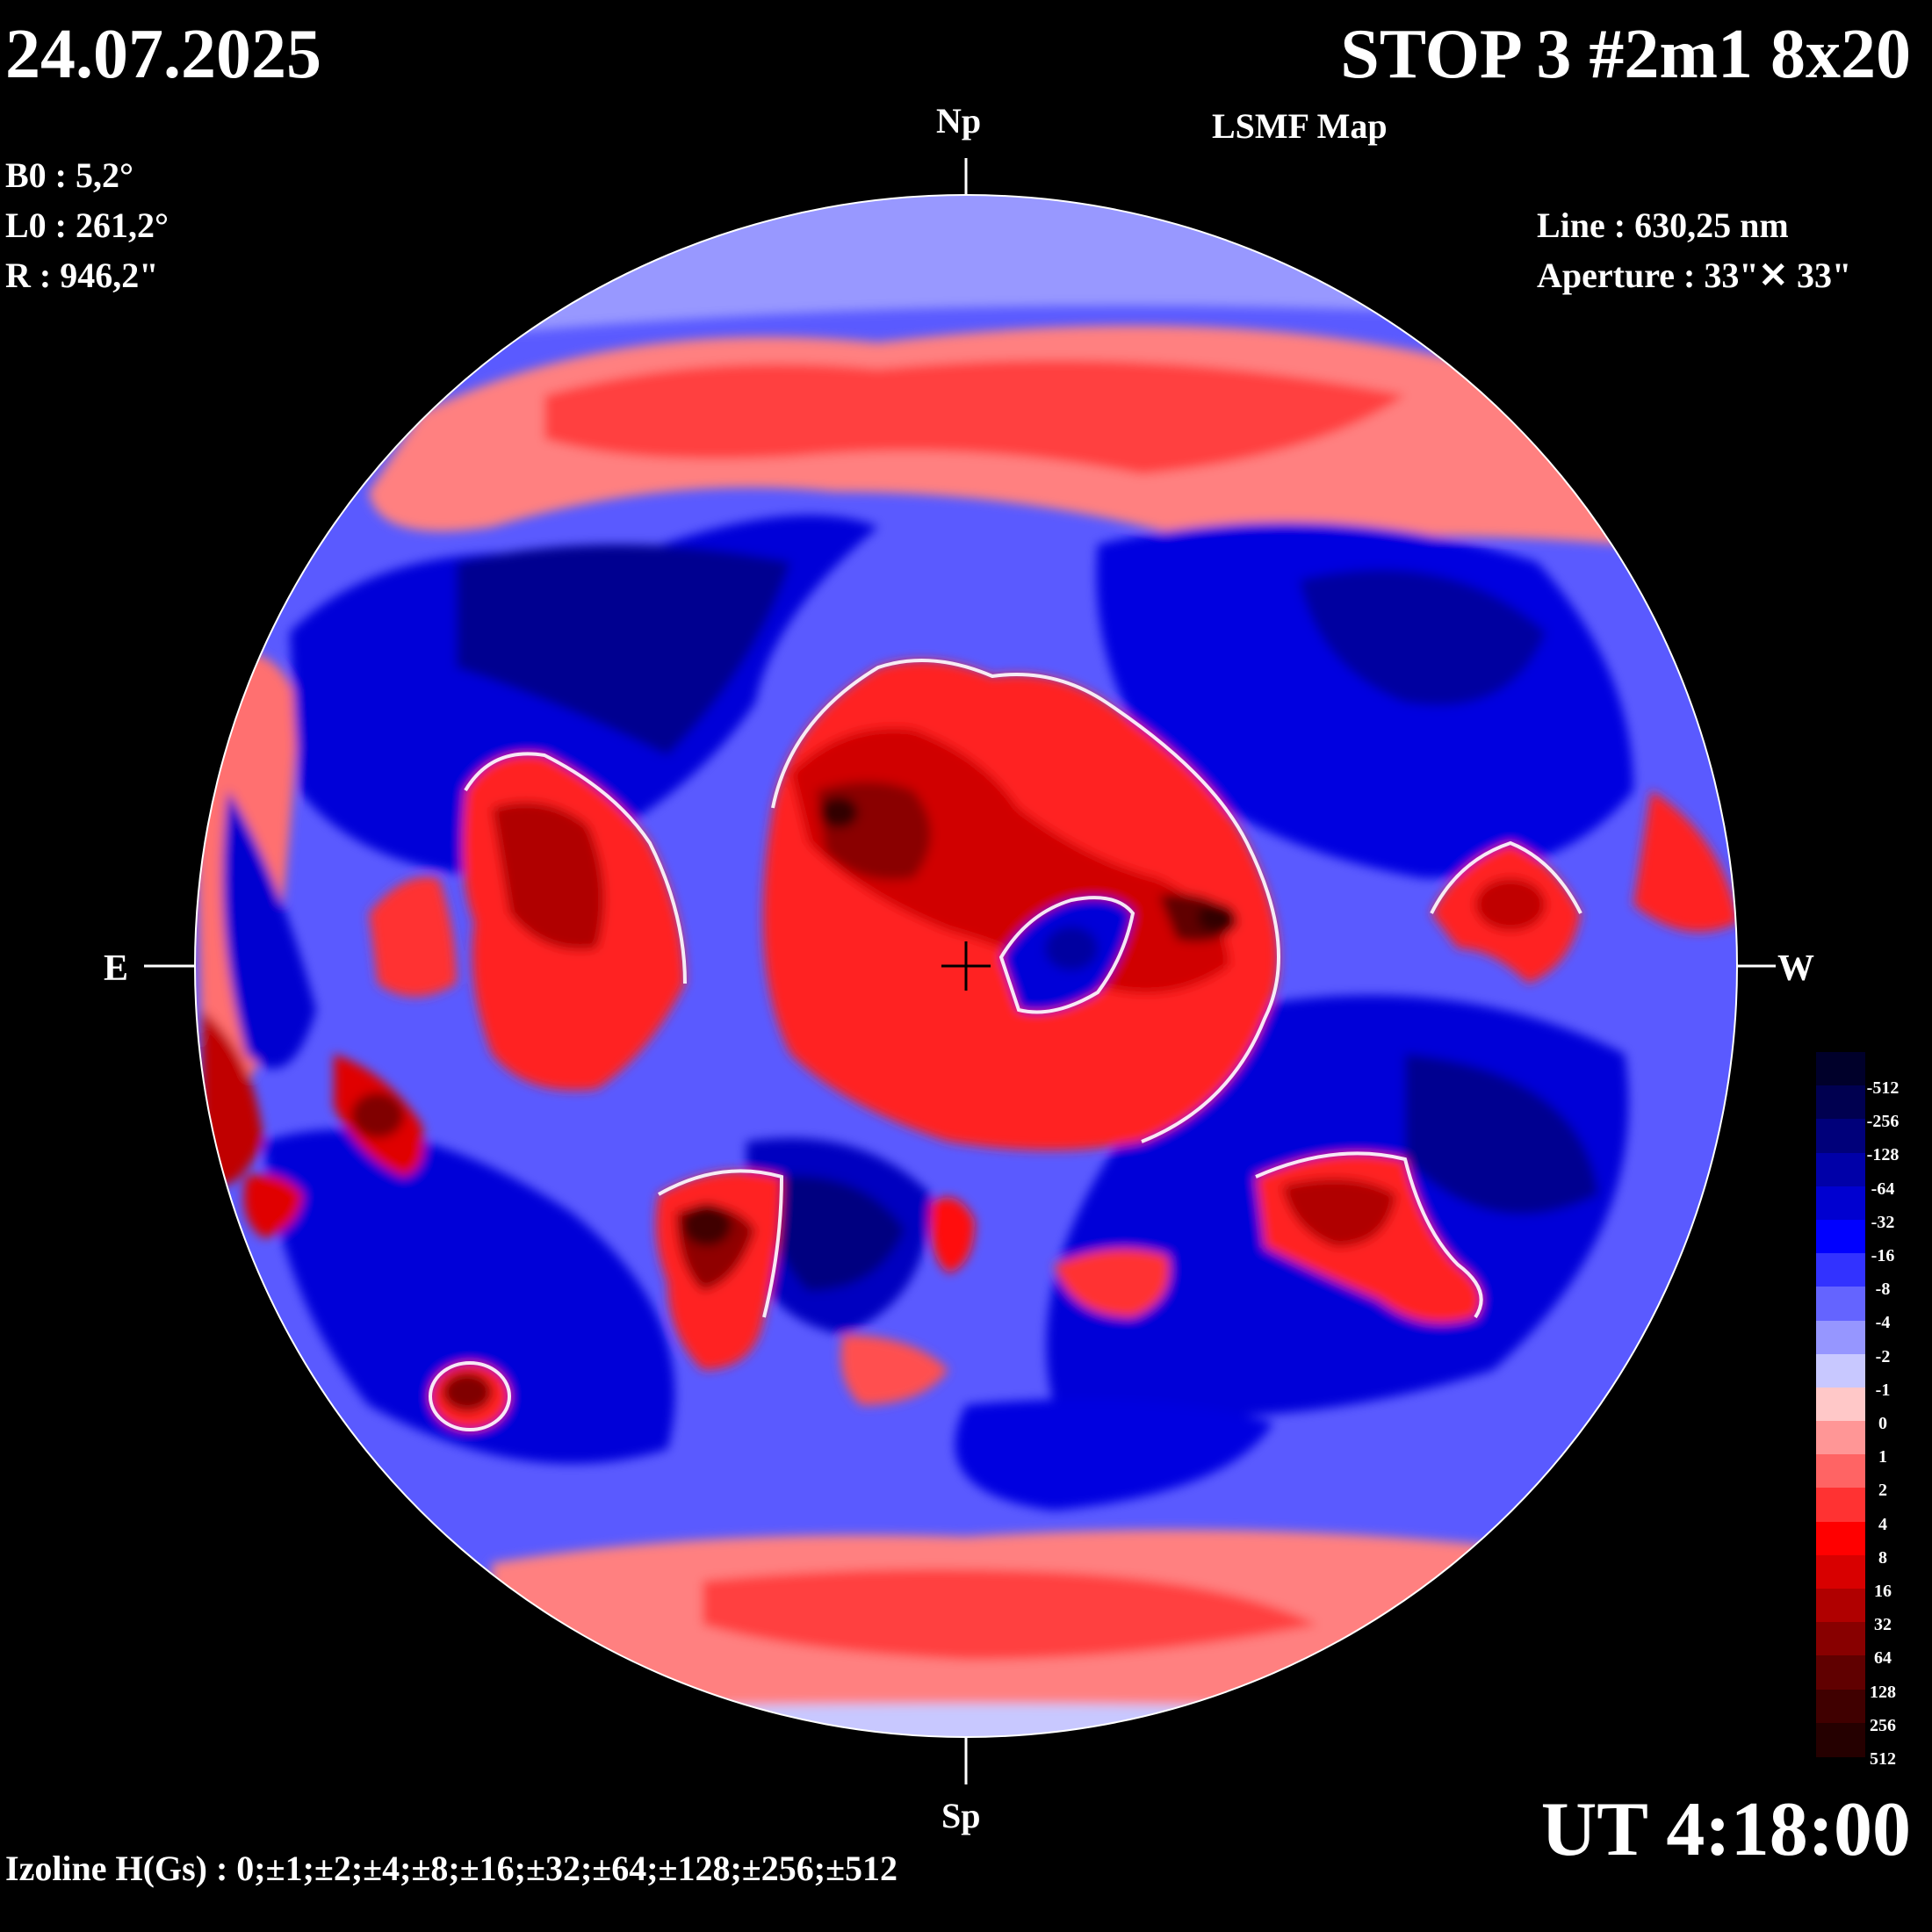 This screenshot has width=1932, height=1932. I want to click on south-pole-label: Sp, so click(961, 1816).